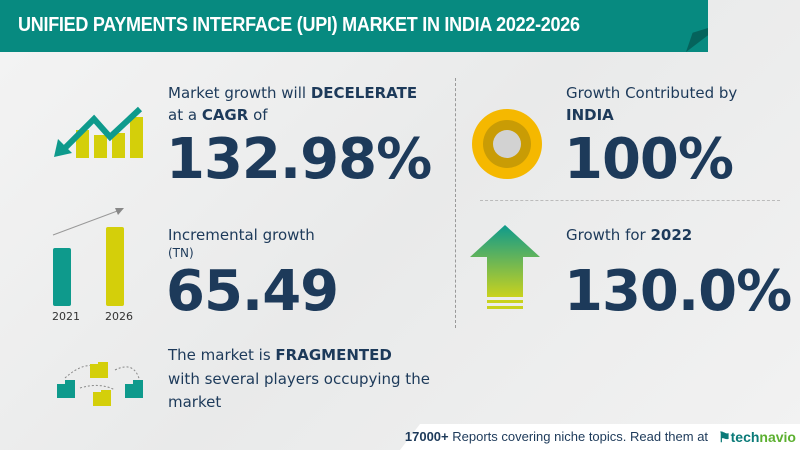 This screenshot has width=800, height=450. I want to click on region-target-icon, so click(507, 144).